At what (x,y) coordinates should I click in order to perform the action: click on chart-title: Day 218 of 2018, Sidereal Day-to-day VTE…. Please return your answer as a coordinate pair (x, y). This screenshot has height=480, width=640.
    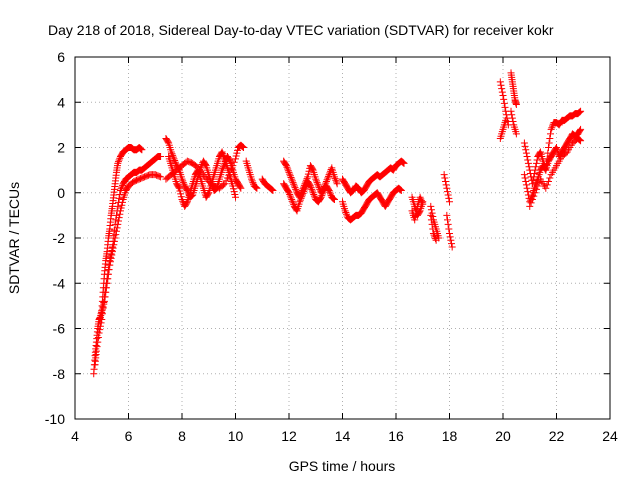
    Looking at the image, I should click on (301, 30).